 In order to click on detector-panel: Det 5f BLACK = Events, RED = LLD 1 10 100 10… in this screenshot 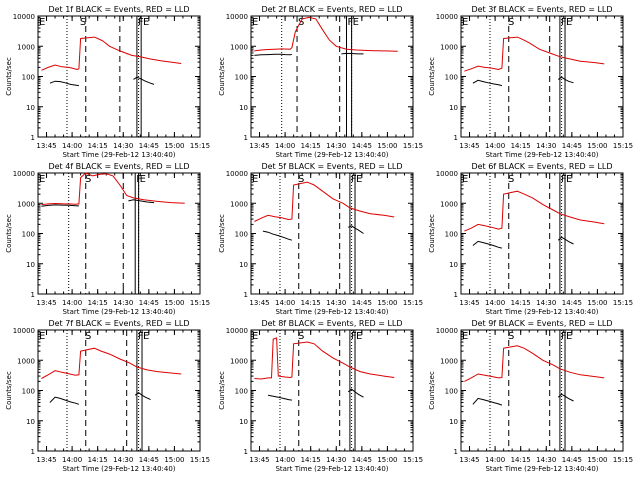, I will do `click(320, 239)`.